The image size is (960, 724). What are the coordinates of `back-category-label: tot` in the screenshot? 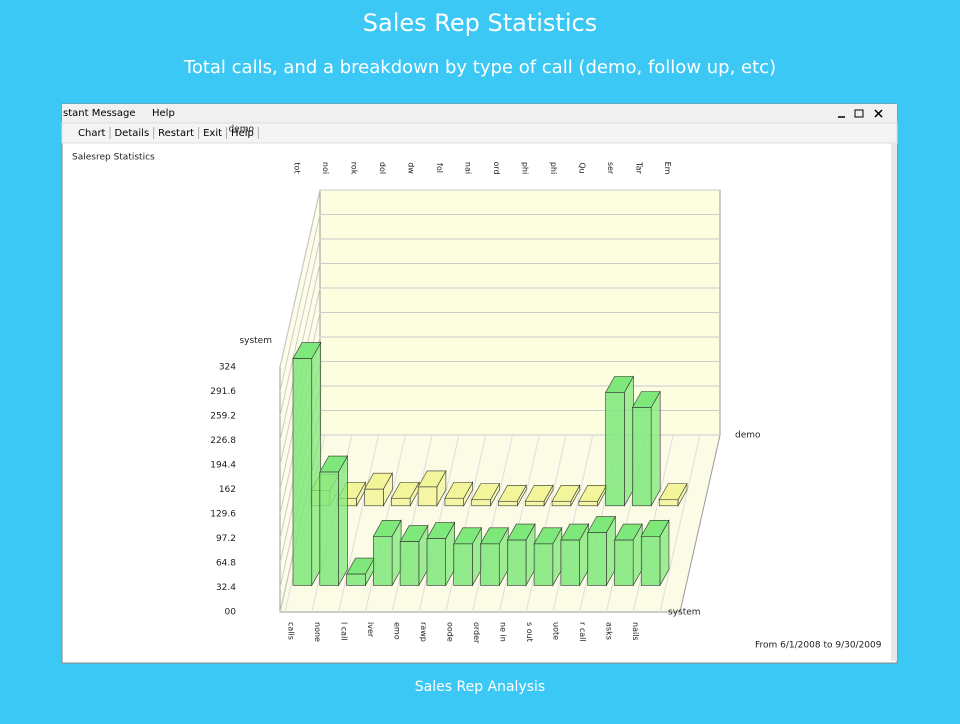 It's located at (297, 167).